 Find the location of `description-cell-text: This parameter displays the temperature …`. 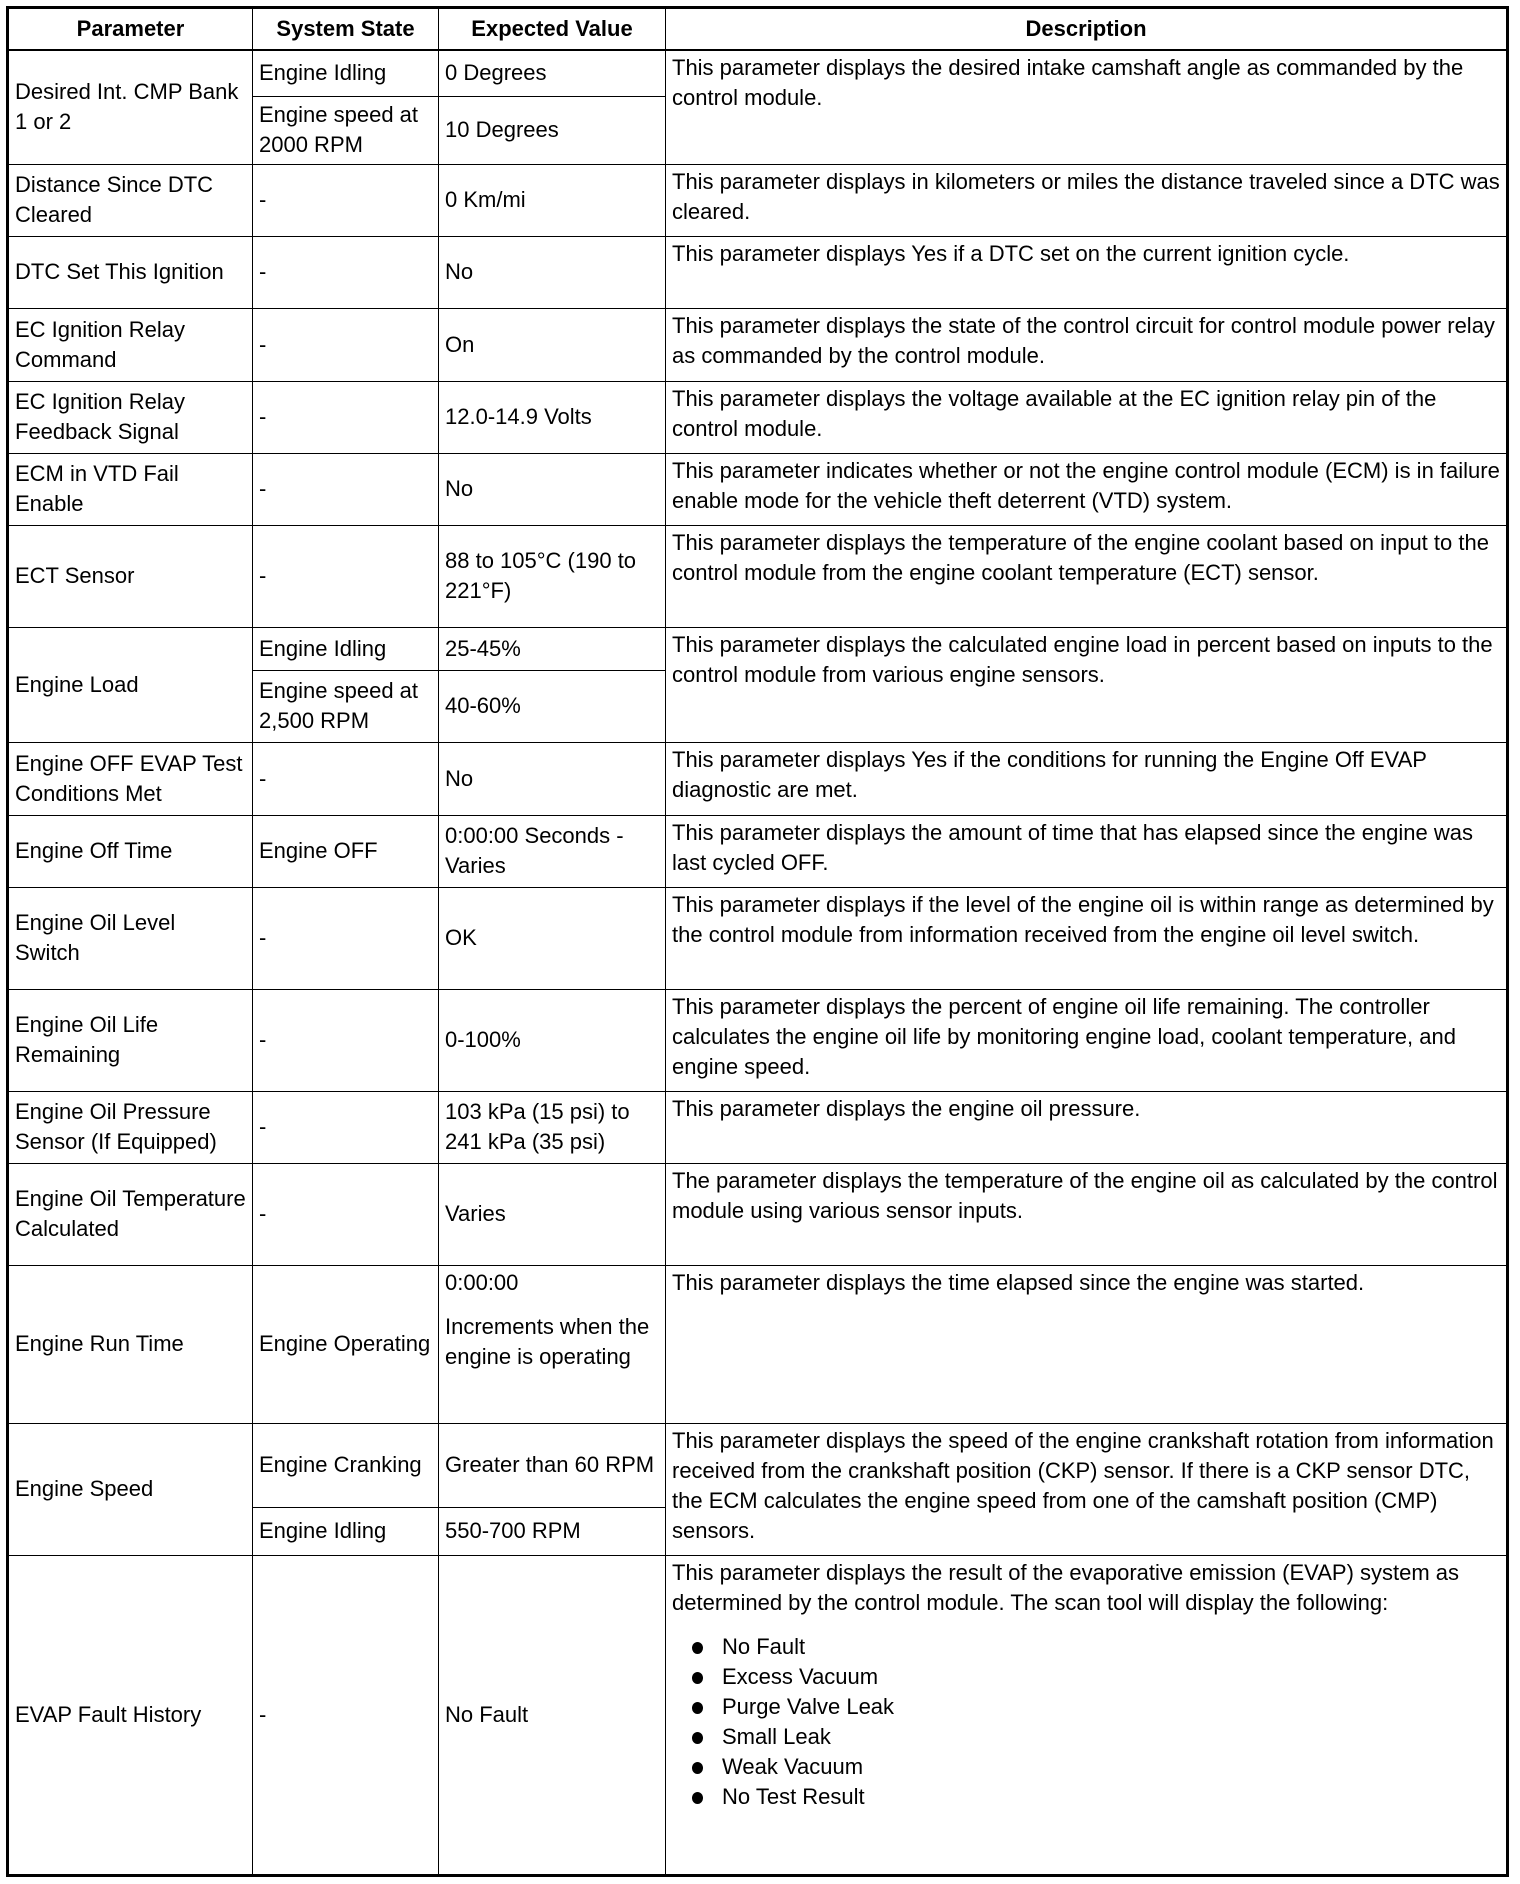

description-cell-text: This parameter displays the temperature … is located at coordinates (1080, 557).